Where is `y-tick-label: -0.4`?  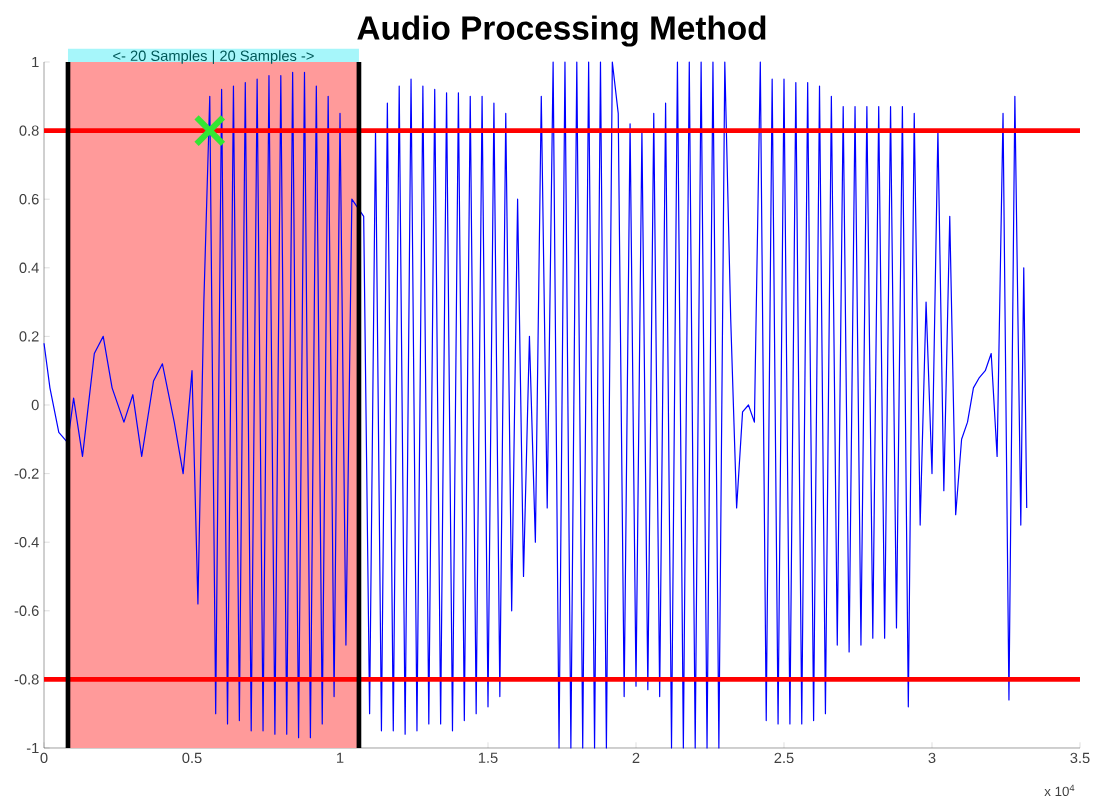
y-tick-label: -0.4 is located at coordinates (26, 542).